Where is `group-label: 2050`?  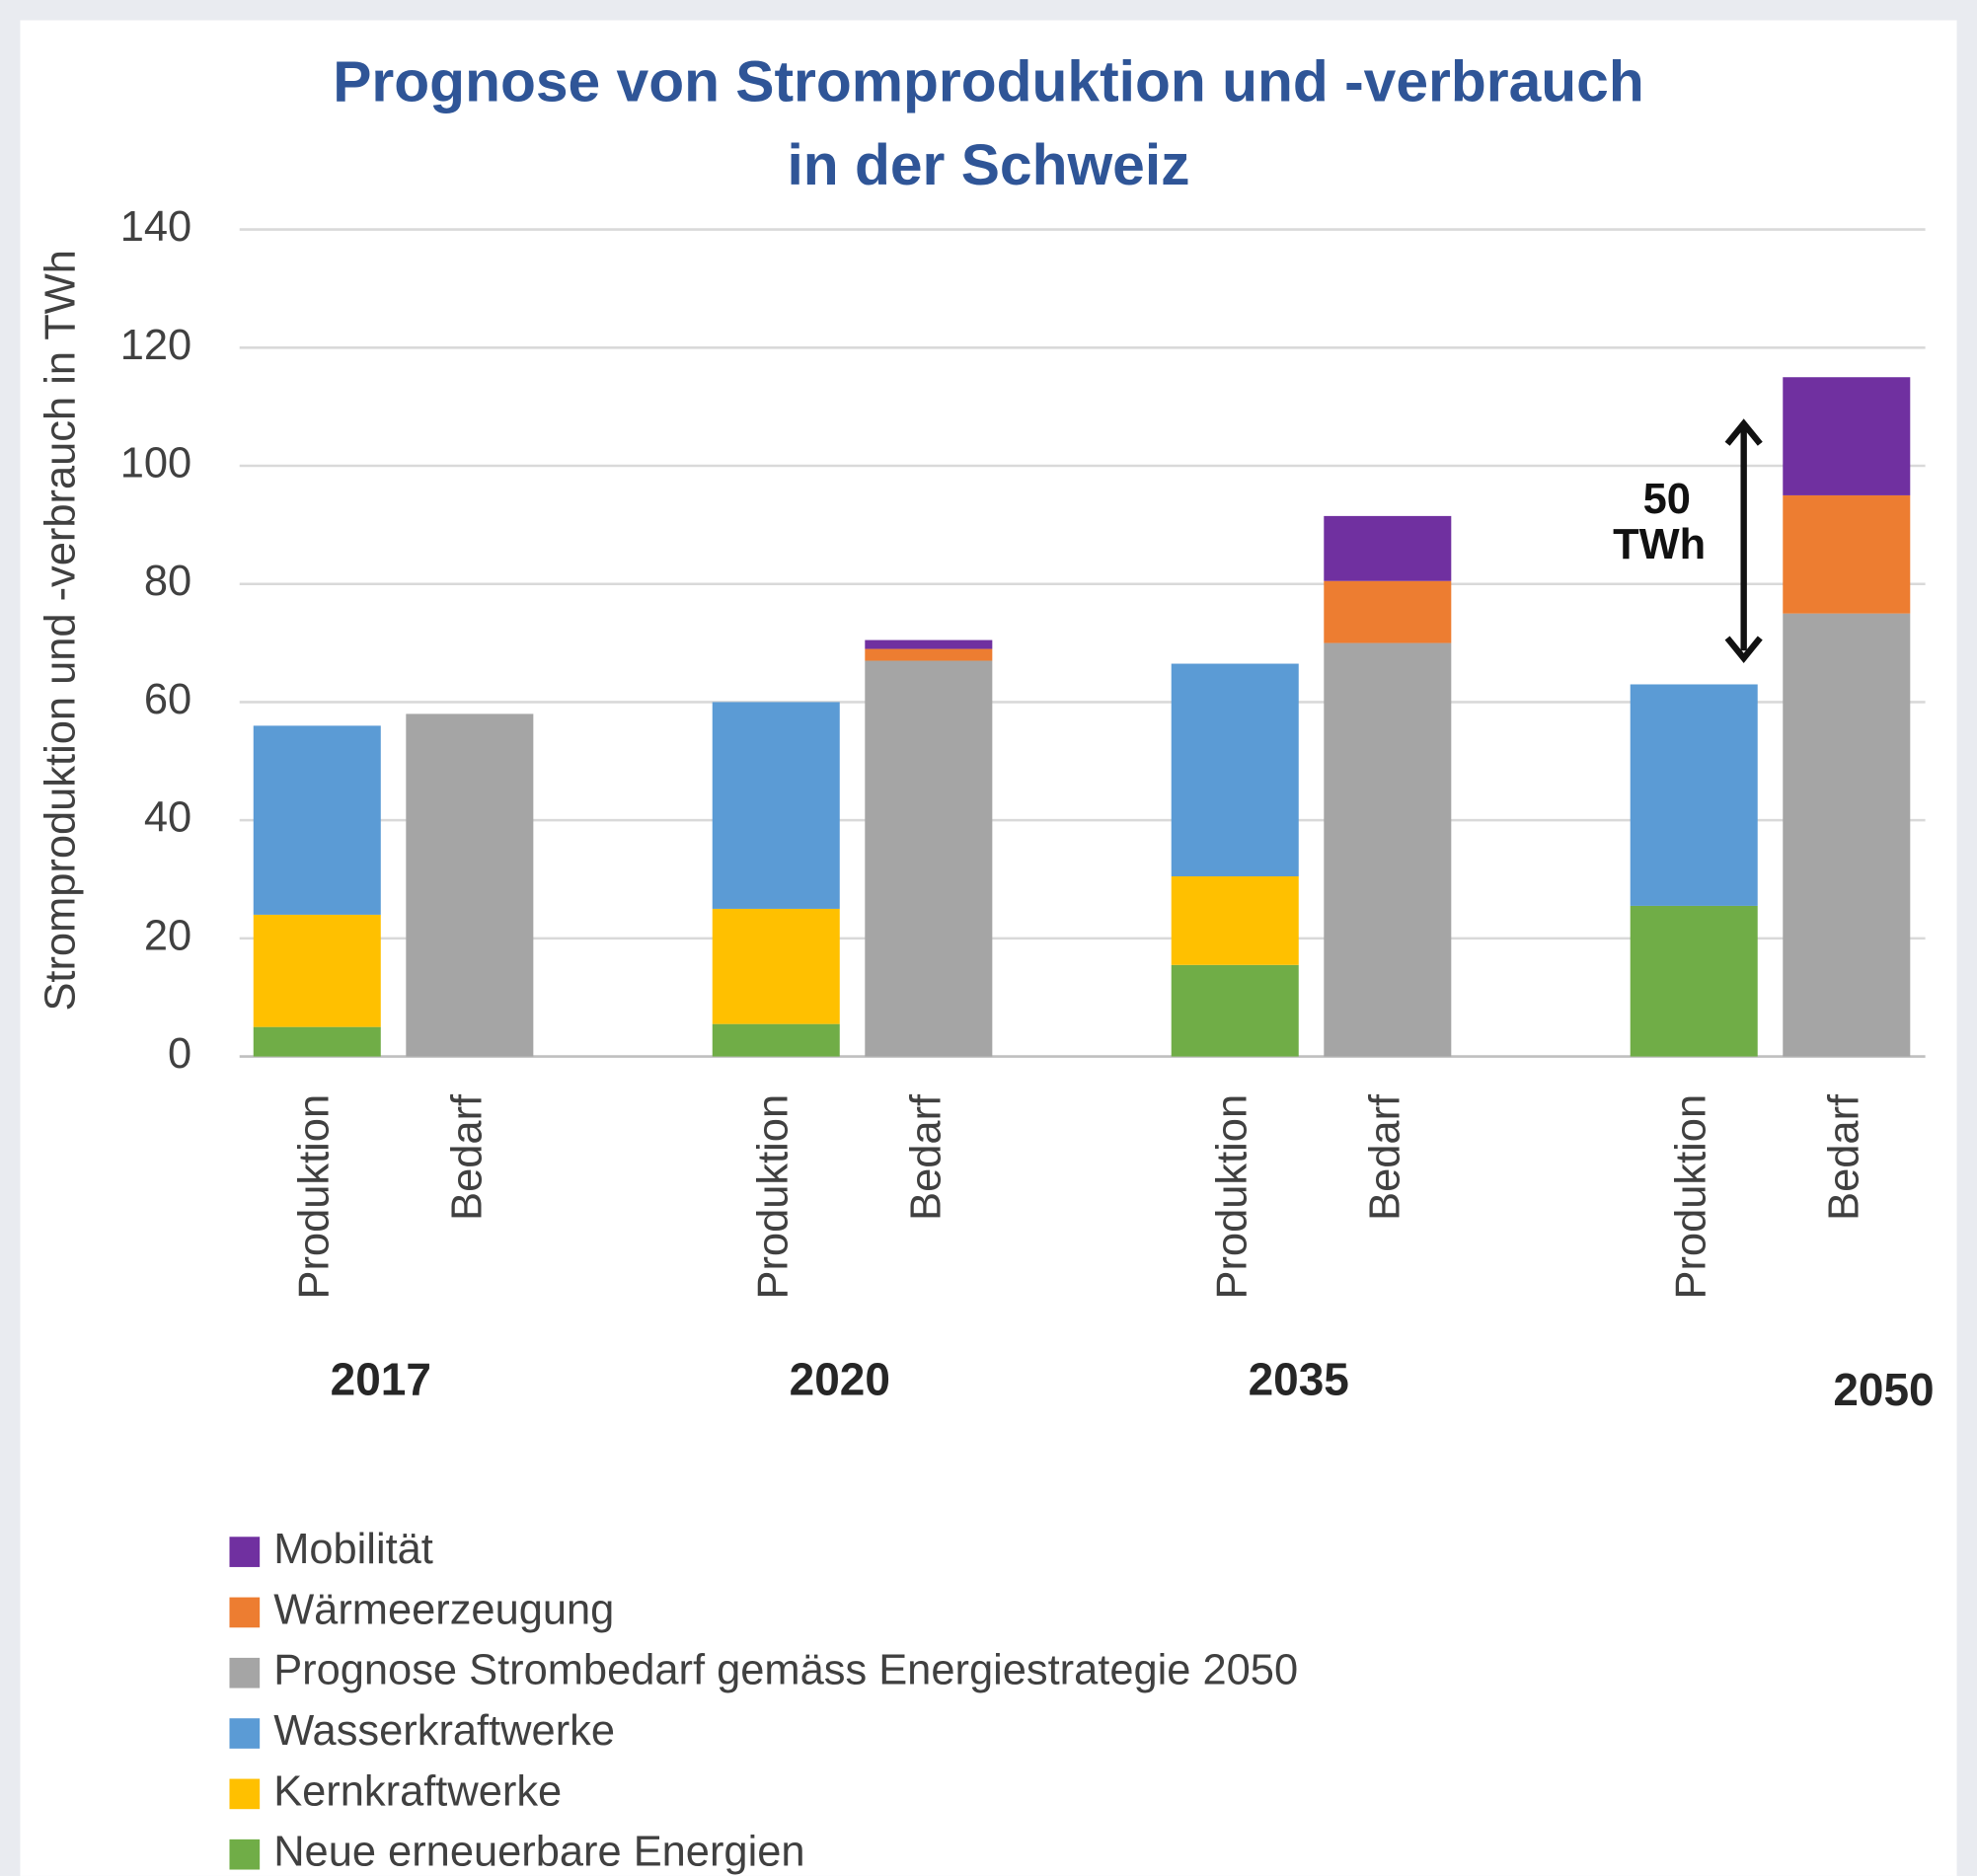 group-label: 2050 is located at coordinates (1883, 1389).